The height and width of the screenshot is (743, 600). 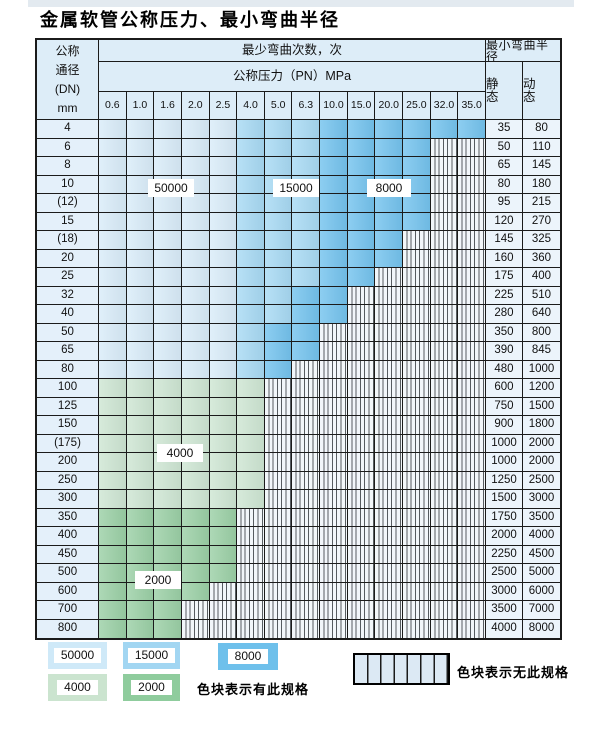 What do you see at coordinates (541, 166) in the screenshot?
I see `dynamic-radius-cell: 145` at bounding box center [541, 166].